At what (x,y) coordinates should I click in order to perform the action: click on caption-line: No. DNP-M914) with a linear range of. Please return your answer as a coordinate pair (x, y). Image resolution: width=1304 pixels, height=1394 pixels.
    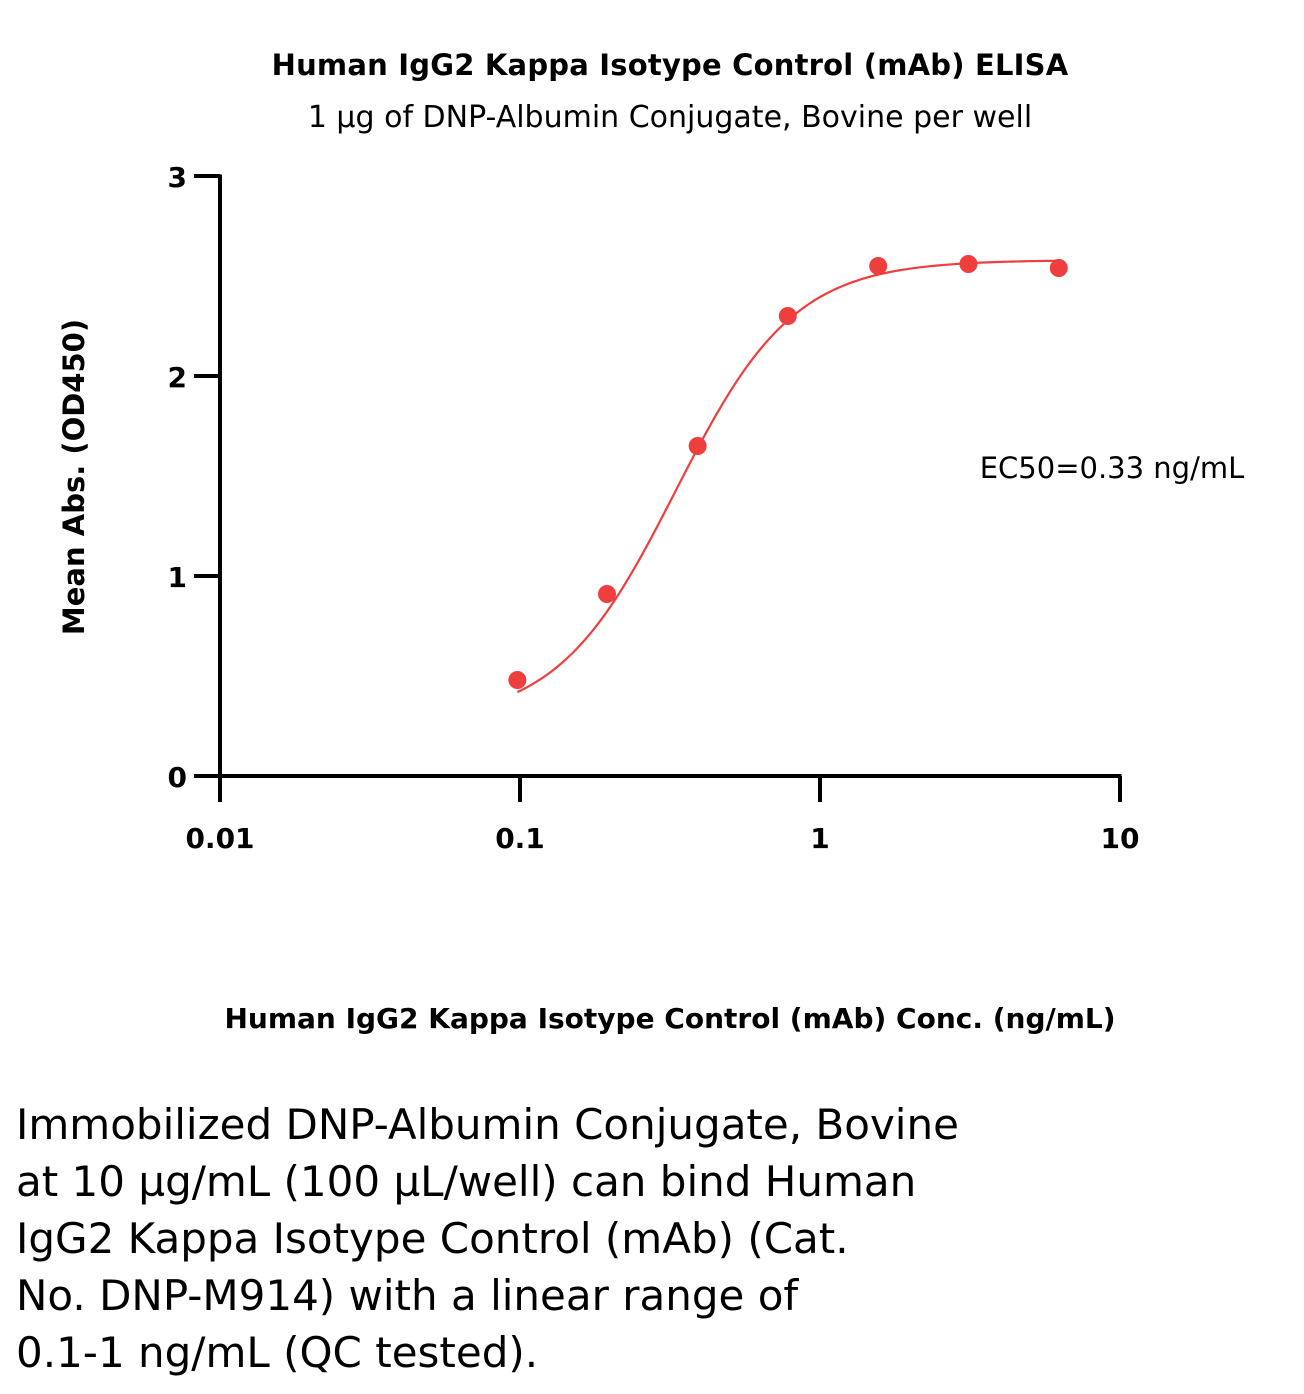
    Looking at the image, I should click on (407, 1295).